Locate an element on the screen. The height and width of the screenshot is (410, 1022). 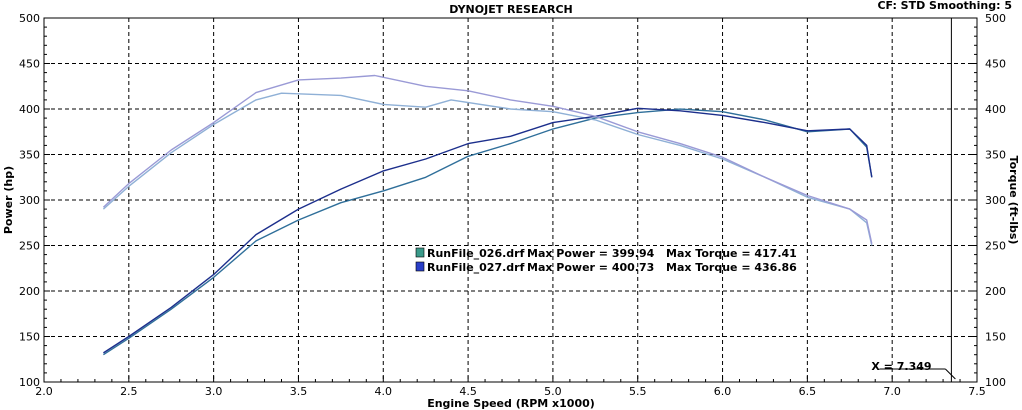
x-tick-label: 5.0 is located at coordinates (553, 391).